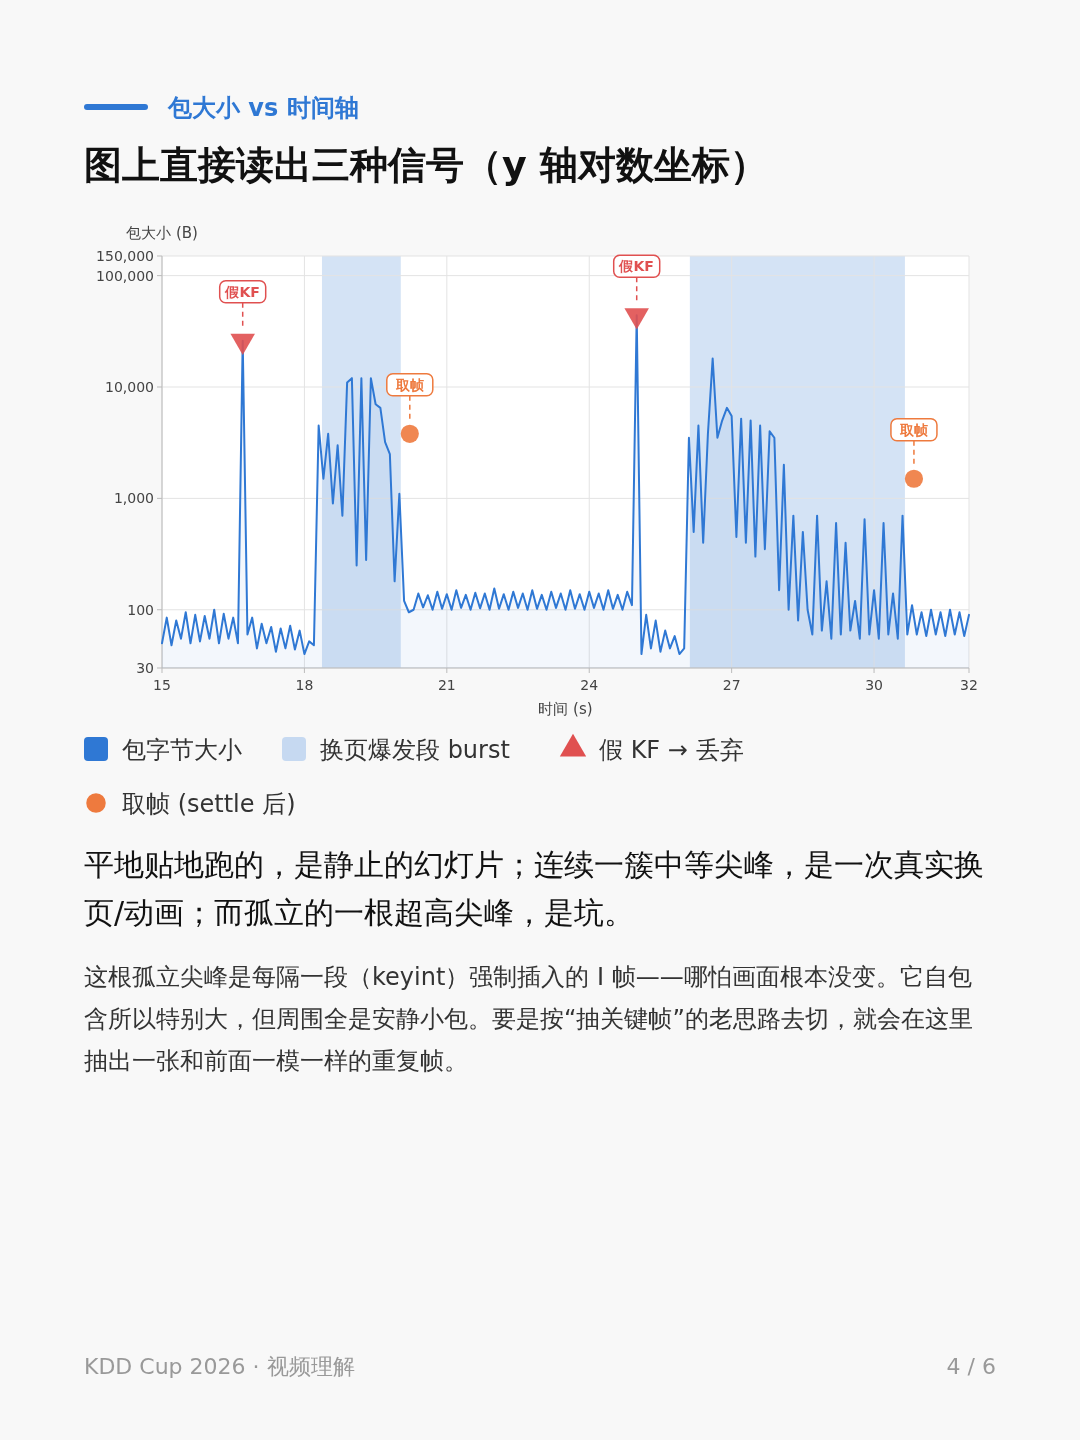  Describe the element at coordinates (145, 668) in the screenshot. I see `y-tick-label: 30` at that location.